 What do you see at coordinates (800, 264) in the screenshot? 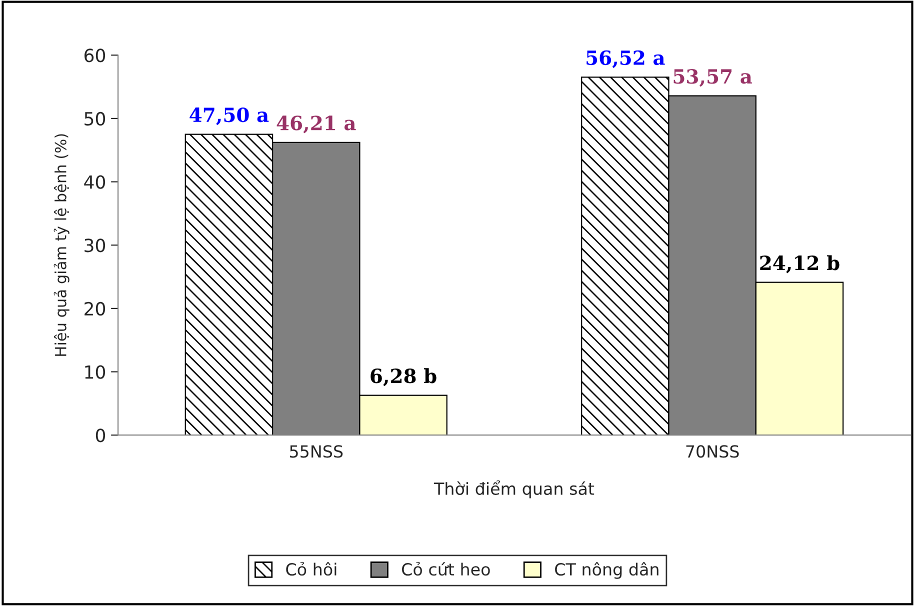
I see `data-label: 24,12 b` at bounding box center [800, 264].